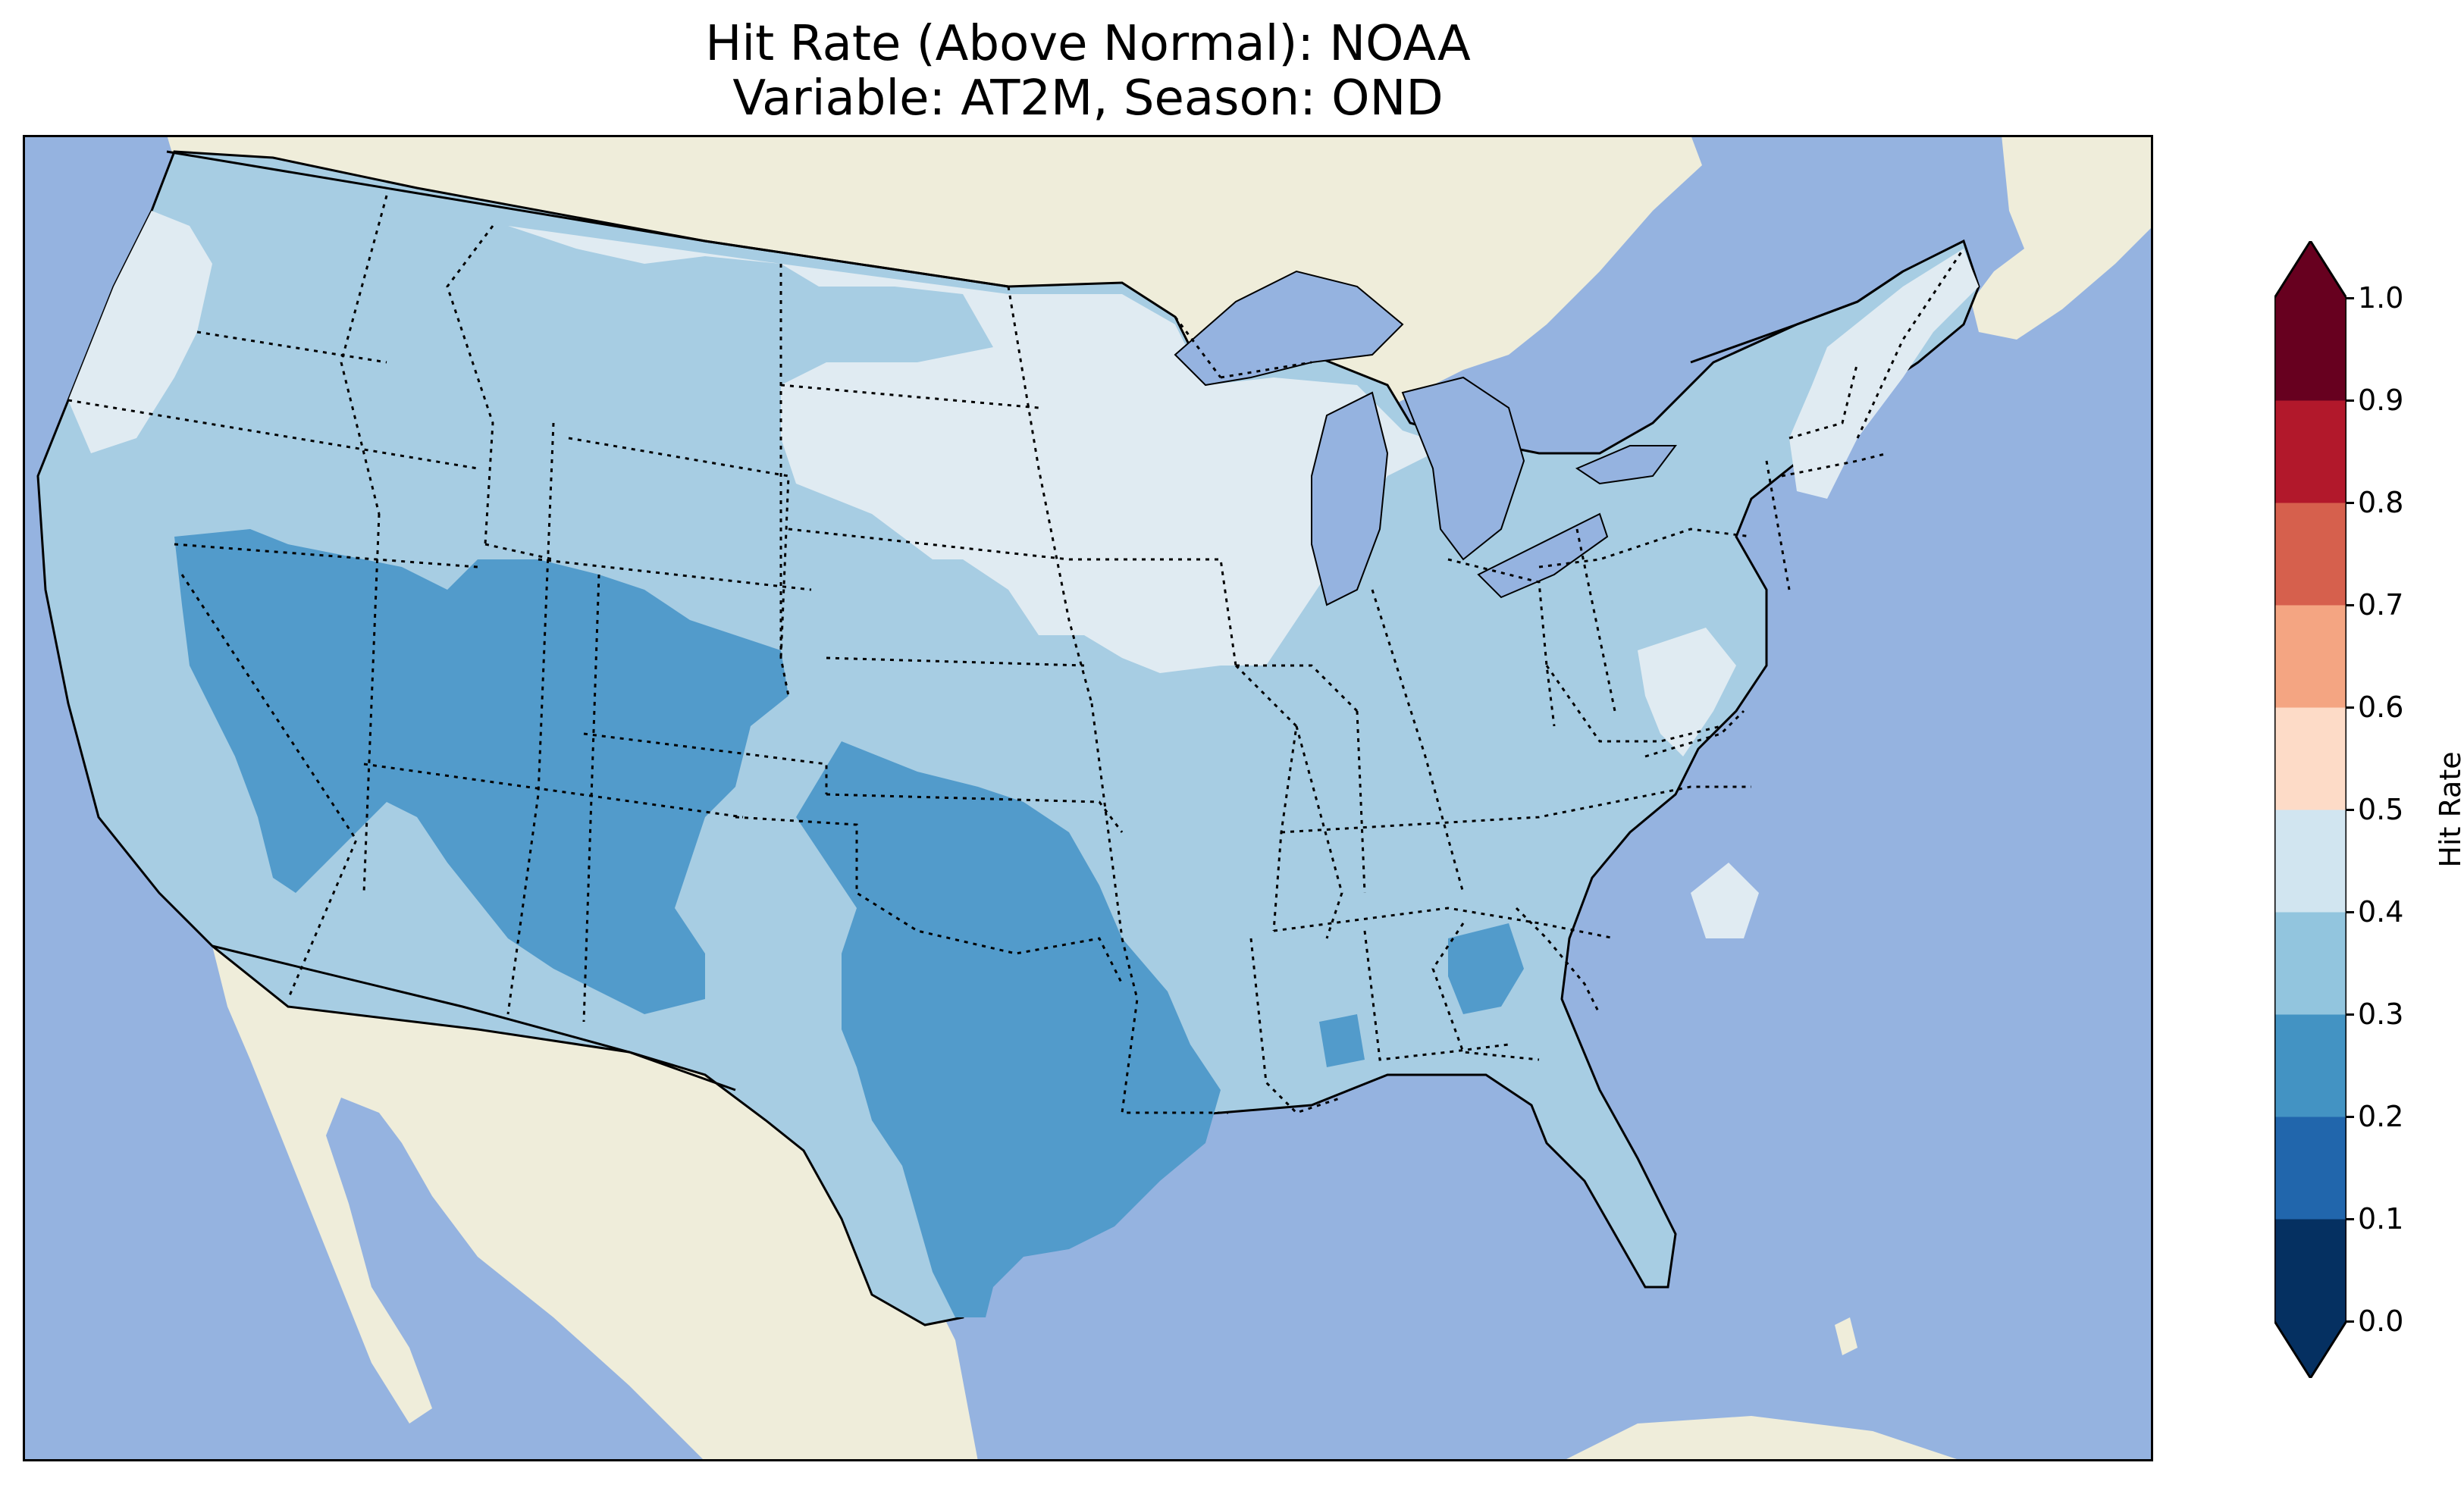 Image resolution: width=2464 pixels, height=1494 pixels. Describe the element at coordinates (1687, 692) in the screenshot. I see `region-light-midatlantic` at that location.